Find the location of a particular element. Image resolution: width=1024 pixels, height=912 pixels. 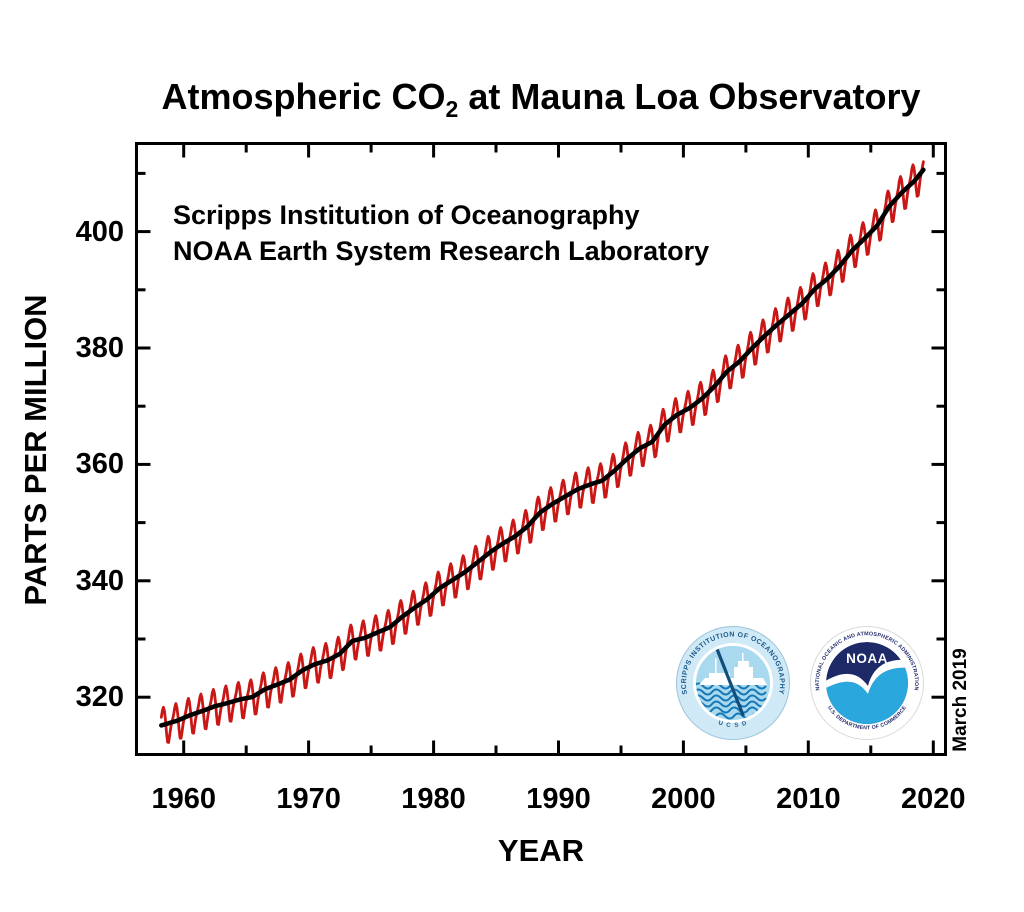

y-tick-label: 340 is located at coordinates (99, 580).